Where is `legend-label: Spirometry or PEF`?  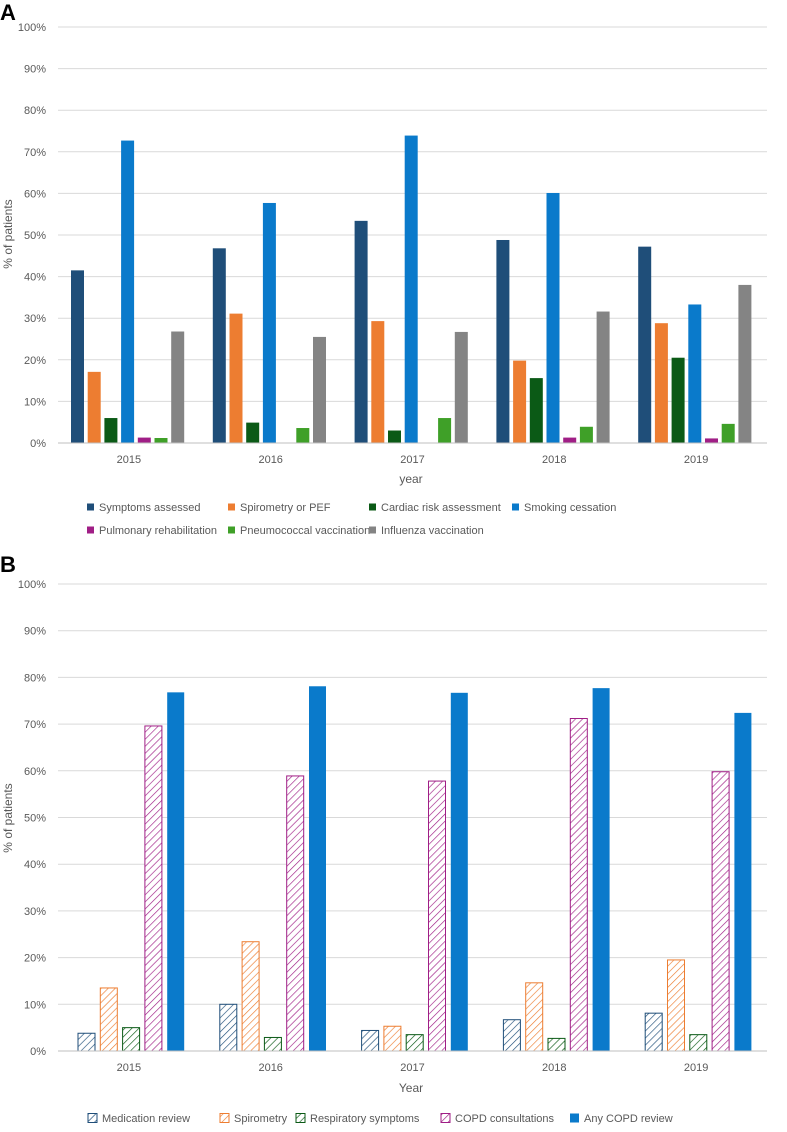 legend-label: Spirometry or PEF is located at coordinates (285, 508).